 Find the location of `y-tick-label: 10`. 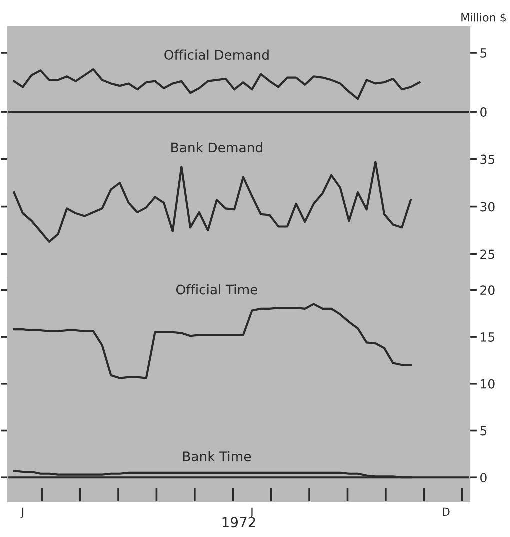

y-tick-label: 10 is located at coordinates (488, 384).